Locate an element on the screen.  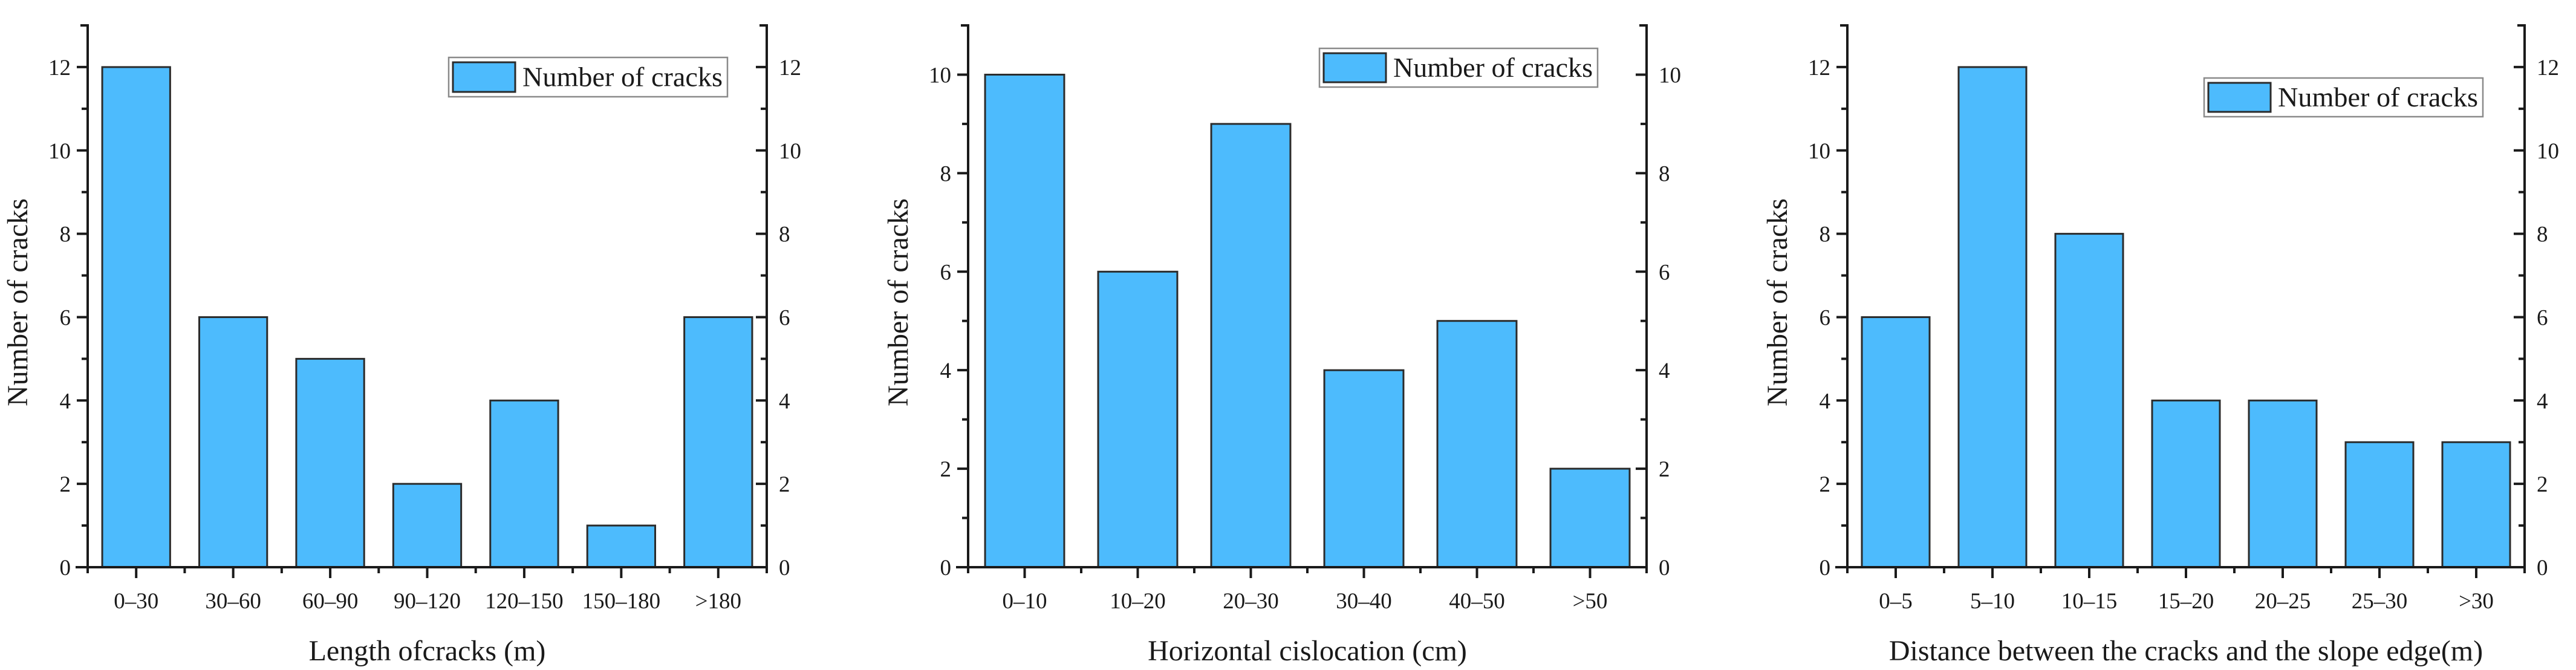
x-tick-label: >50 is located at coordinates (1591, 601).